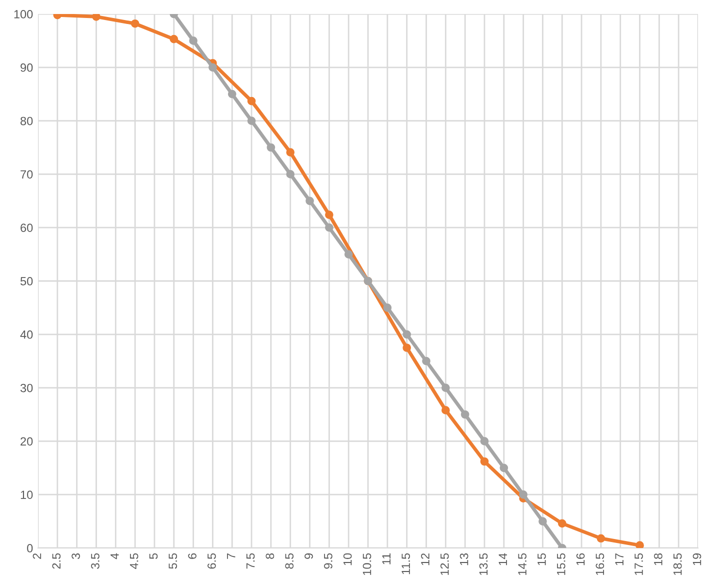 Image resolution: width=712 pixels, height=588 pixels. What do you see at coordinates (289, 561) in the screenshot?
I see `x-tick-label: 8.5` at bounding box center [289, 561].